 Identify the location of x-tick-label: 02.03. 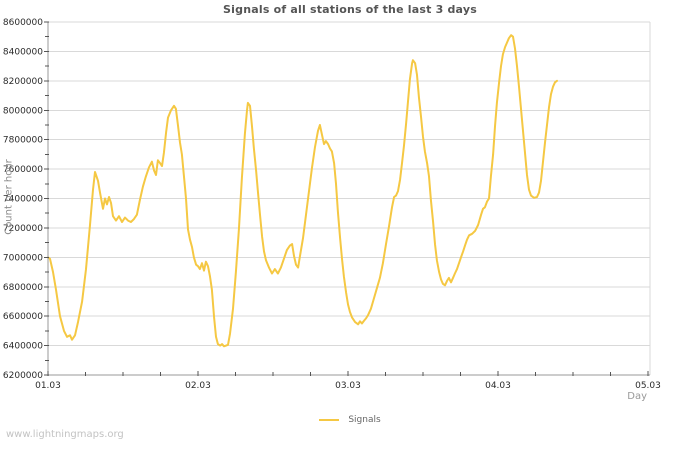
(198, 386).